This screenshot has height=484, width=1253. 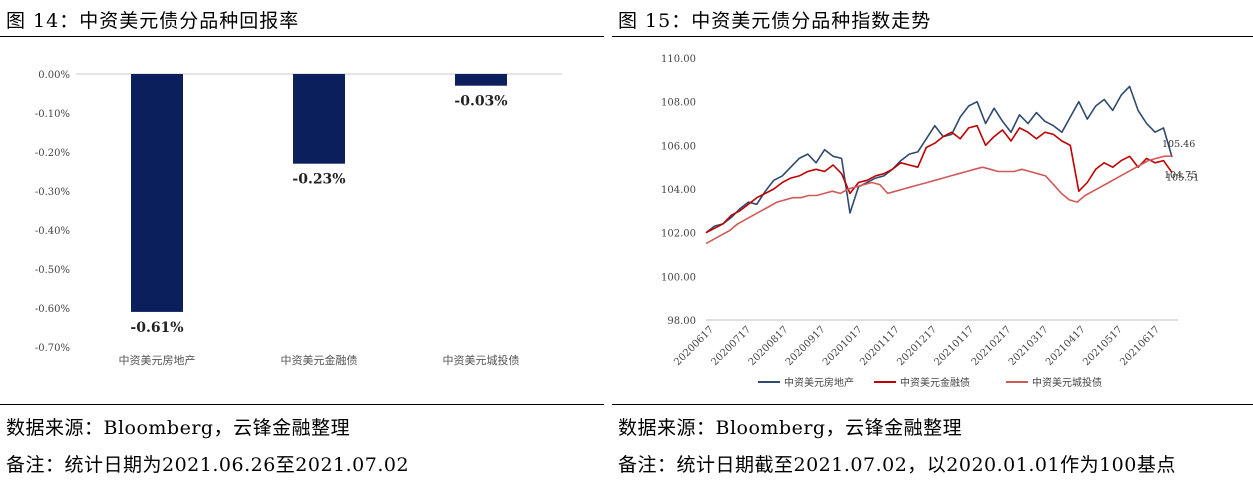 What do you see at coordinates (681, 321) in the screenshot?
I see `y-tick-label: 98.00` at bounding box center [681, 321].